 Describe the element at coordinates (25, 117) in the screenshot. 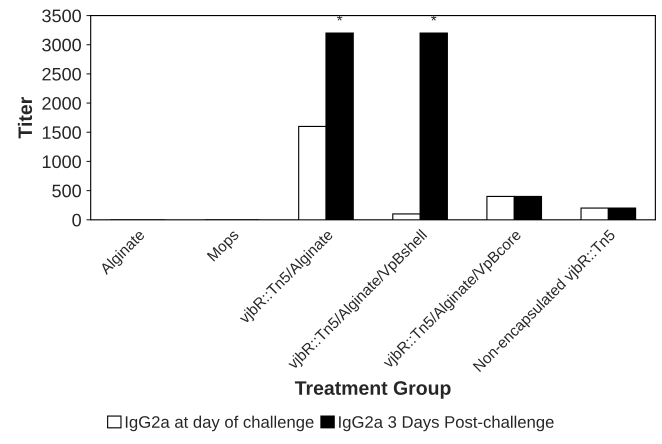

I see `y-axis-title: Titer` at that location.